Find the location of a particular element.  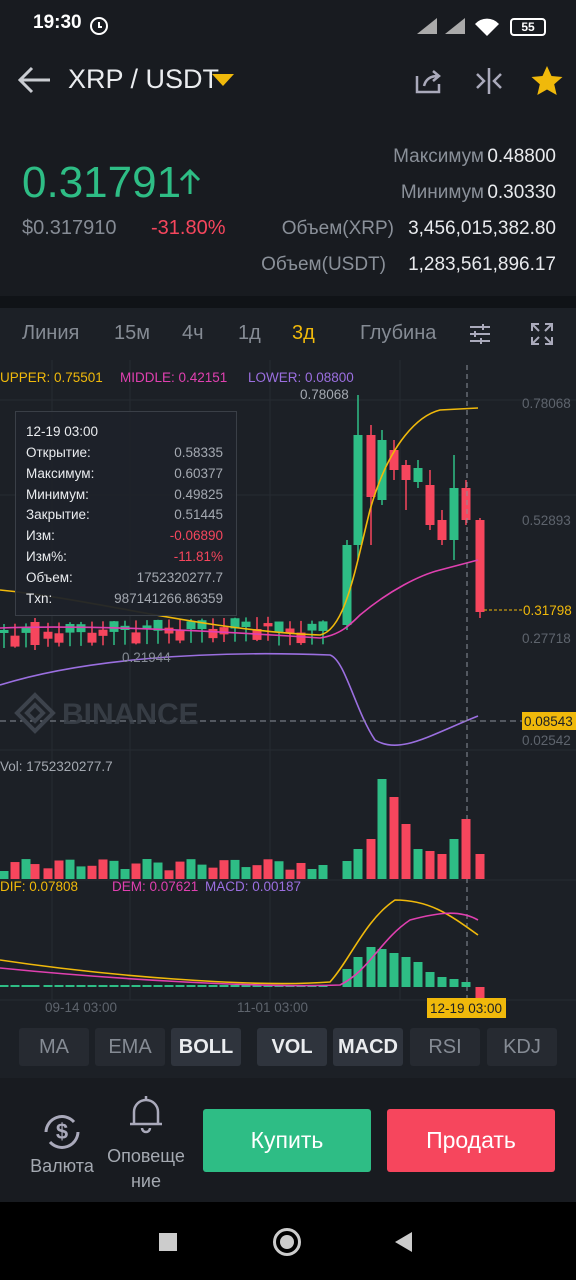

indicator-button: KDJ is located at coordinates (522, 1047).